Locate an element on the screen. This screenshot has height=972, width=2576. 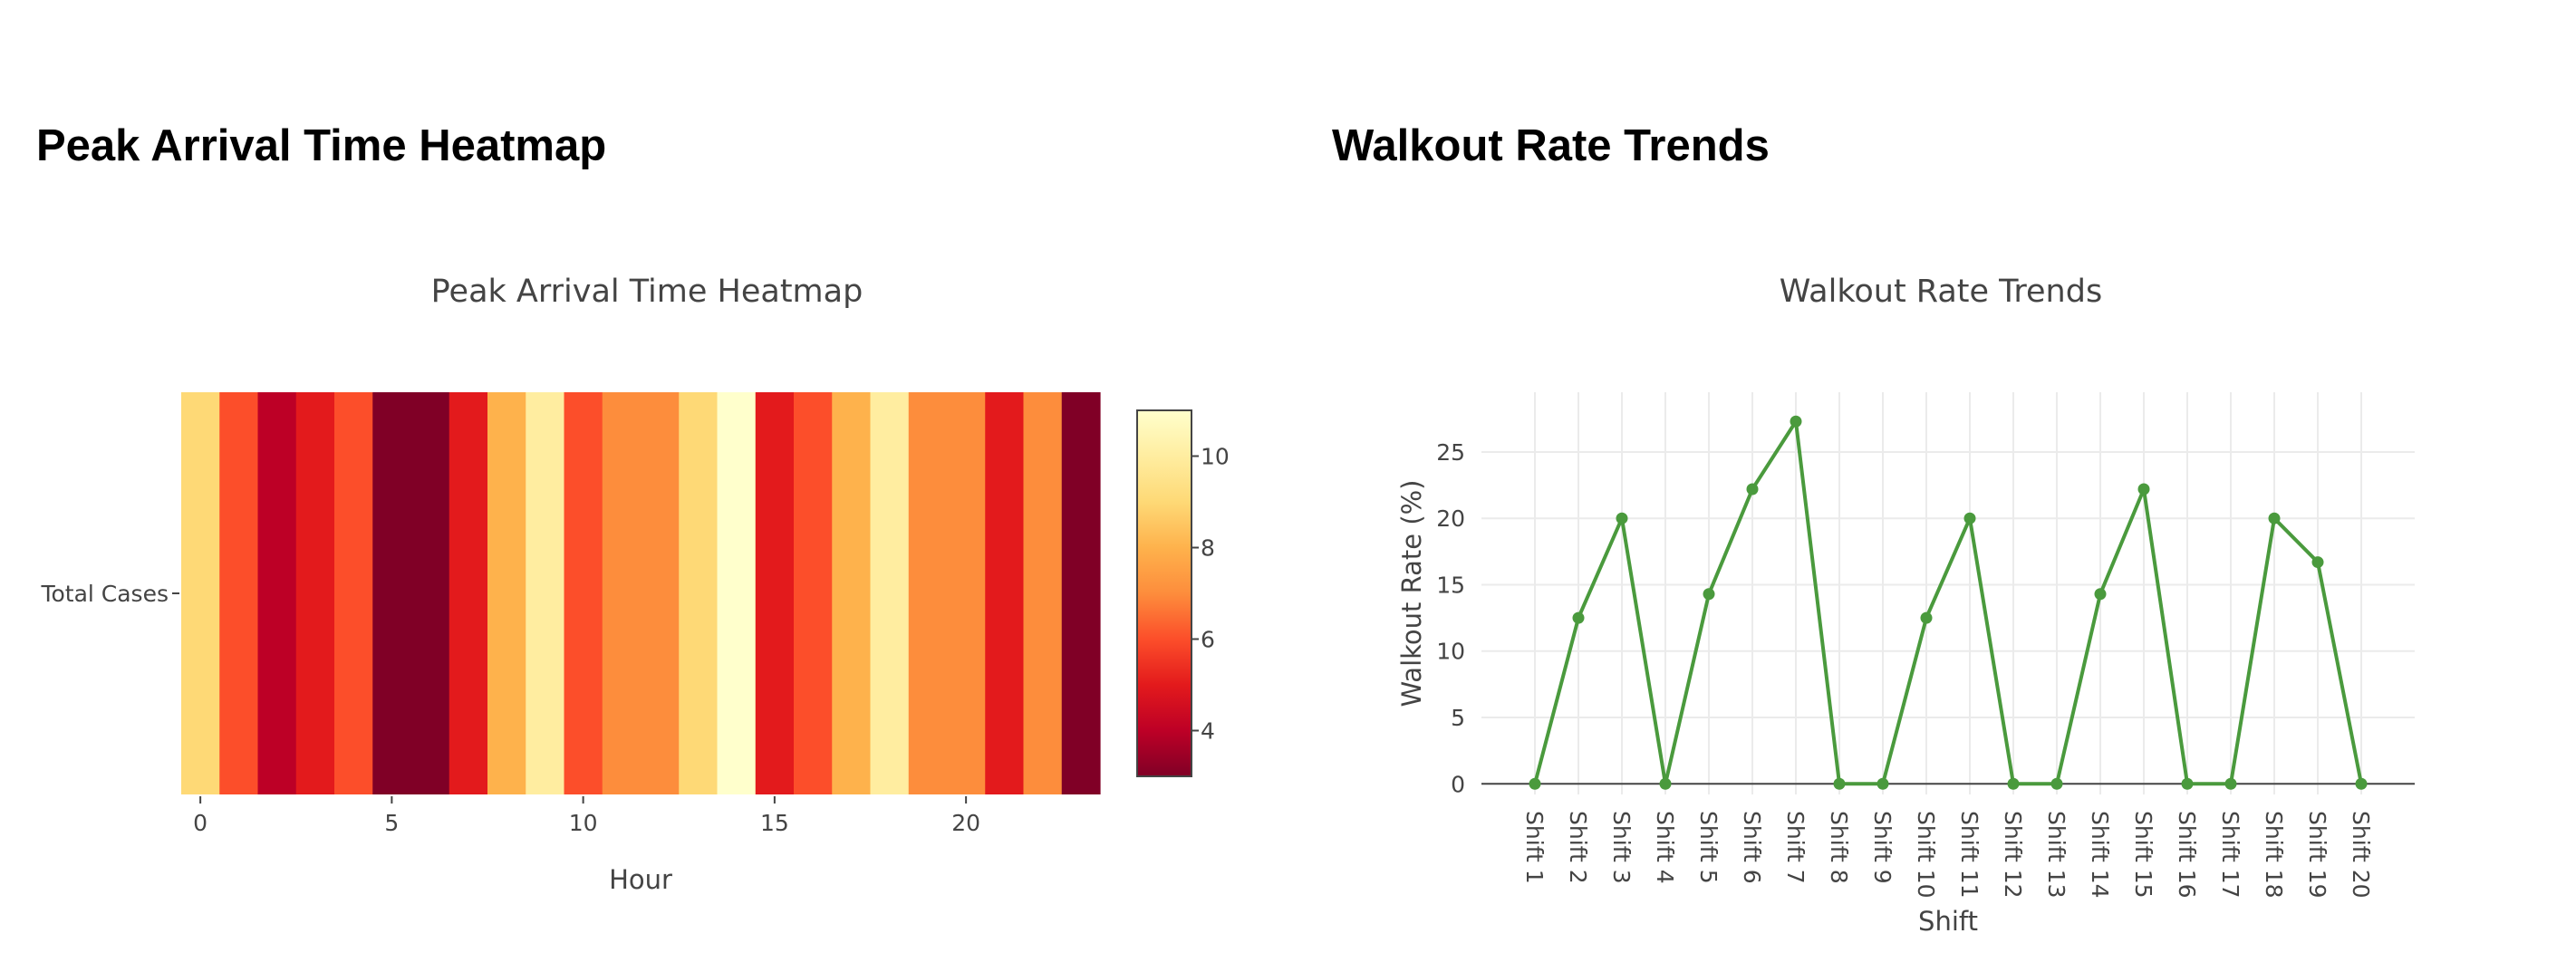
x-tick-label: Shift 4 is located at coordinates (1665, 847).